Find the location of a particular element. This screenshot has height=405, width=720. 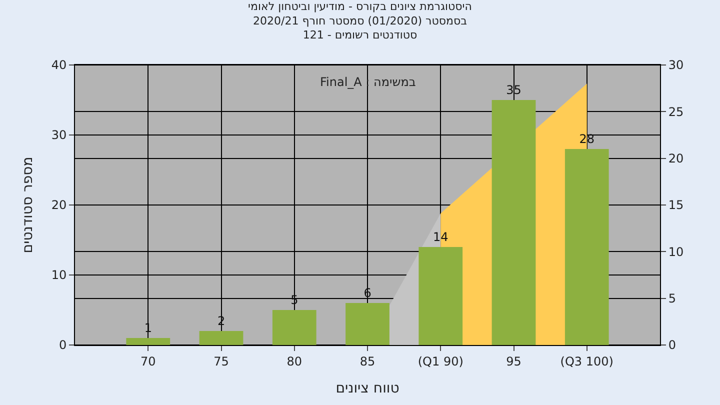

y2-tick-label: 25 is located at coordinates (676, 111).